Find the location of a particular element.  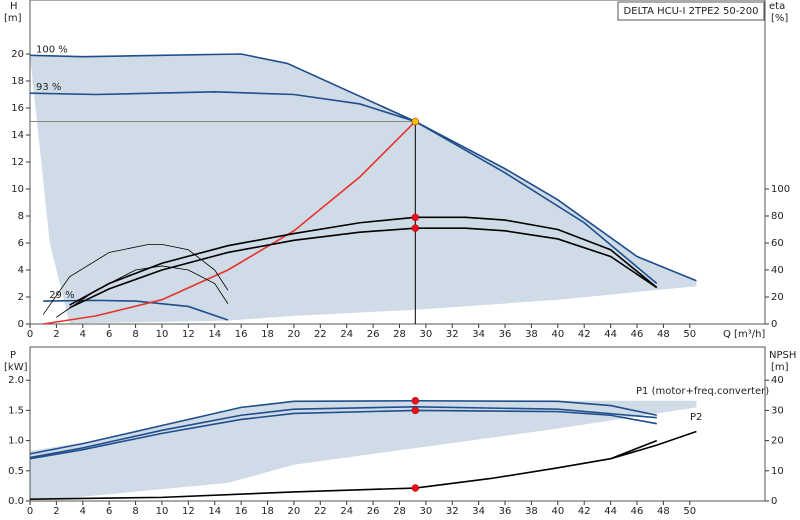

y2-axis-unit: [m] is located at coordinates (780, 367).